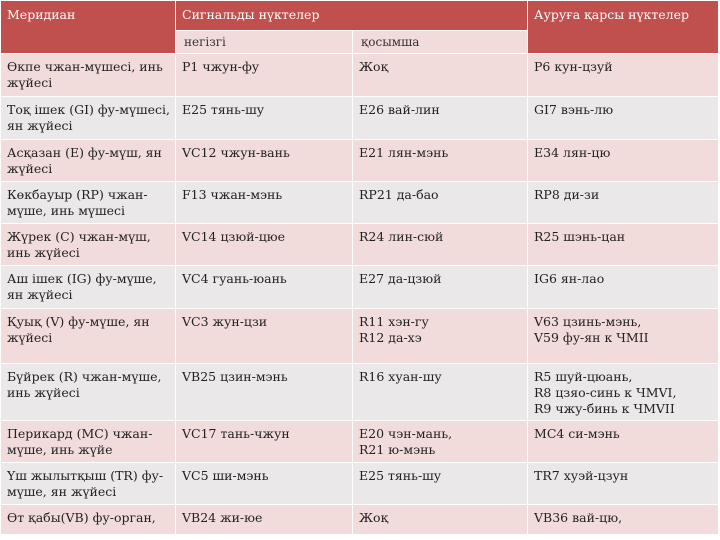  What do you see at coordinates (440, 244) in the screenshot?
I see `cell-additional-point: R24 лин-сюй` at bounding box center [440, 244].